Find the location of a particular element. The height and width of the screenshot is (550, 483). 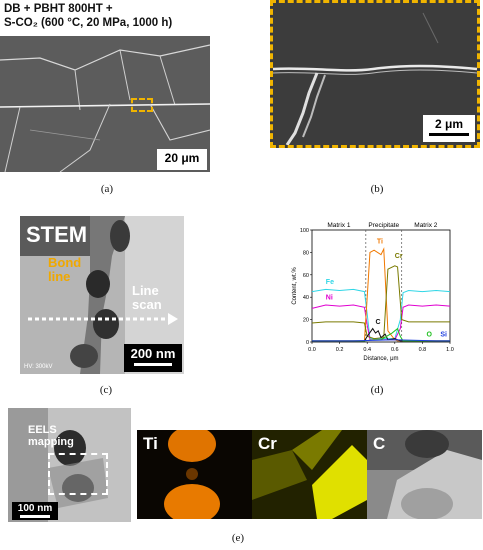

panel-a-title-line1: DB + PBHT 800HT + is located at coordinates (58, 9).